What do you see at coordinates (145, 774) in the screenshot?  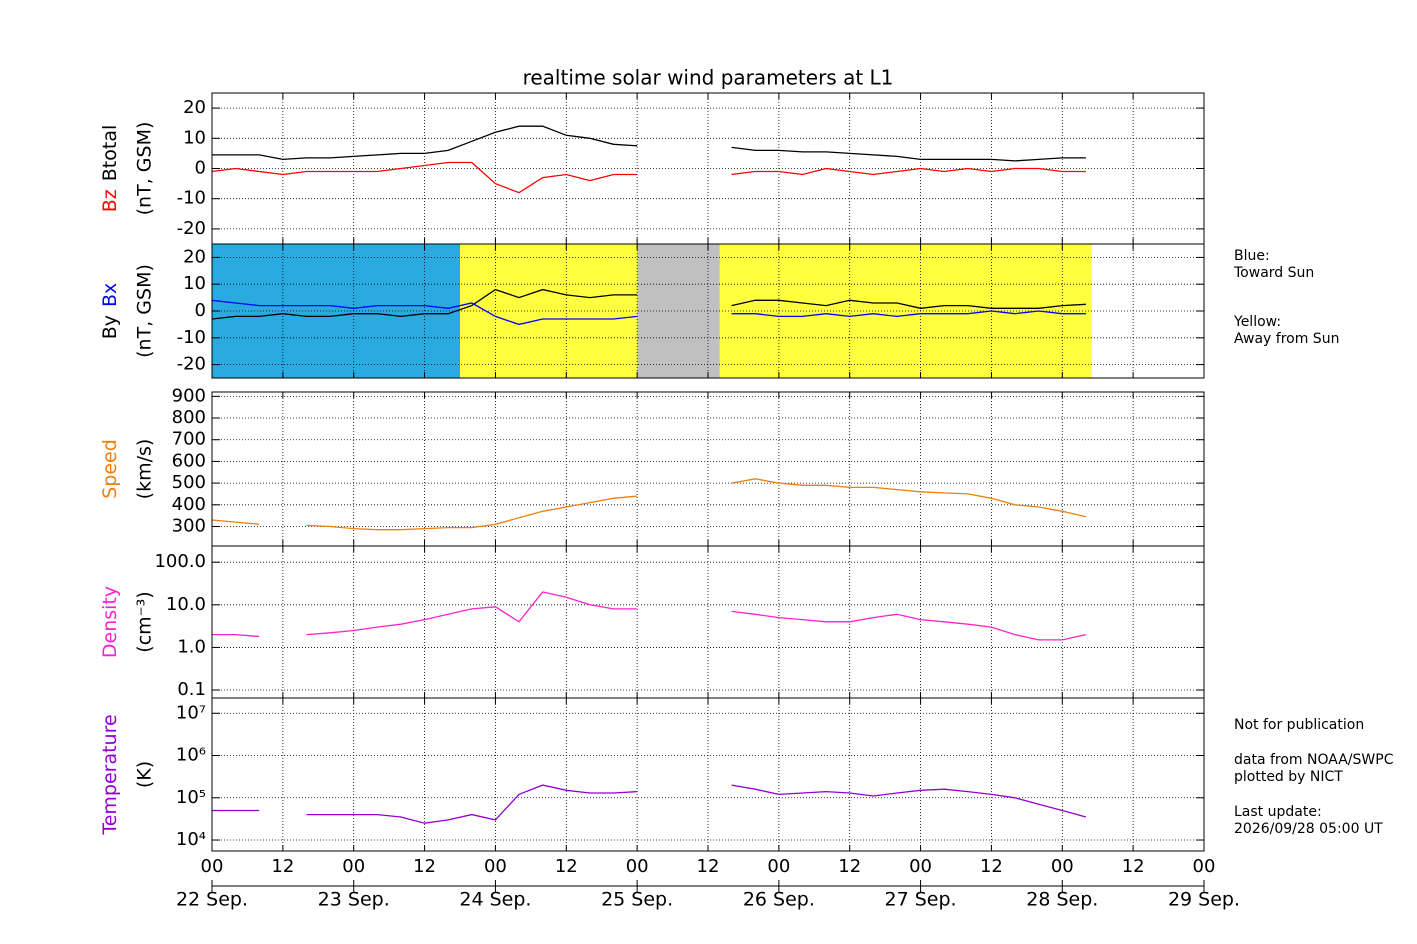 I see `y-axis-unit: (K)` at bounding box center [145, 774].